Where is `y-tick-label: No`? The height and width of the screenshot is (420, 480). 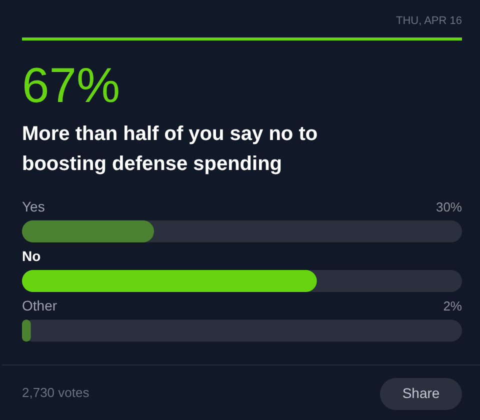
y-tick-label: No is located at coordinates (31, 256).